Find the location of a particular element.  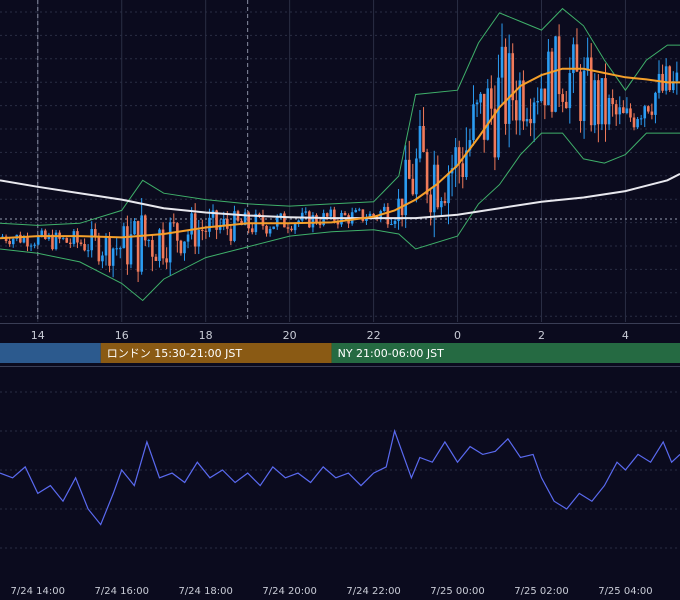

bottom-x-tick-label: 7/24 18:00 is located at coordinates (205, 591).